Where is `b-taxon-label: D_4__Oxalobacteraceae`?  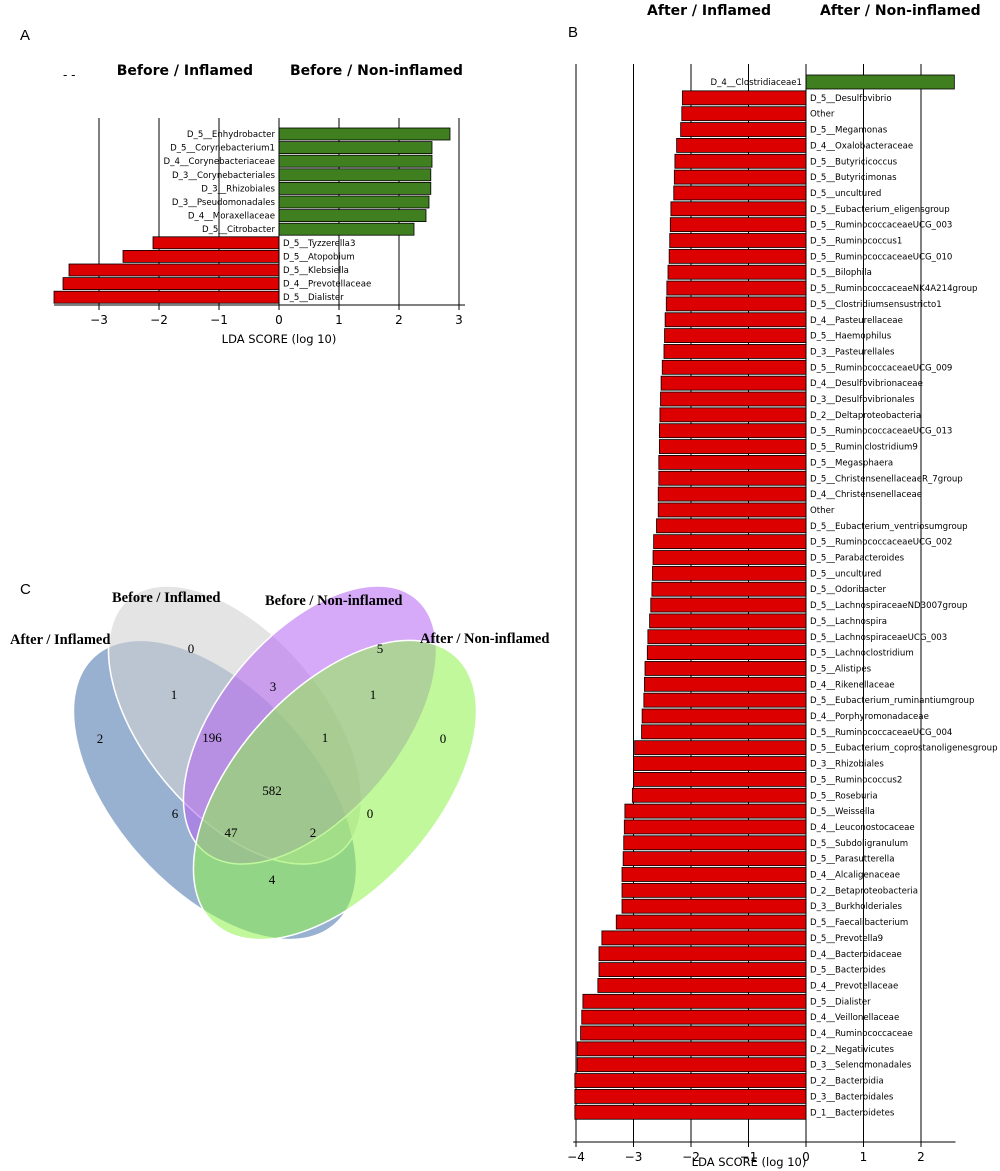
b-taxon-label: D_4__Oxalobacteraceae is located at coordinates (861, 146).